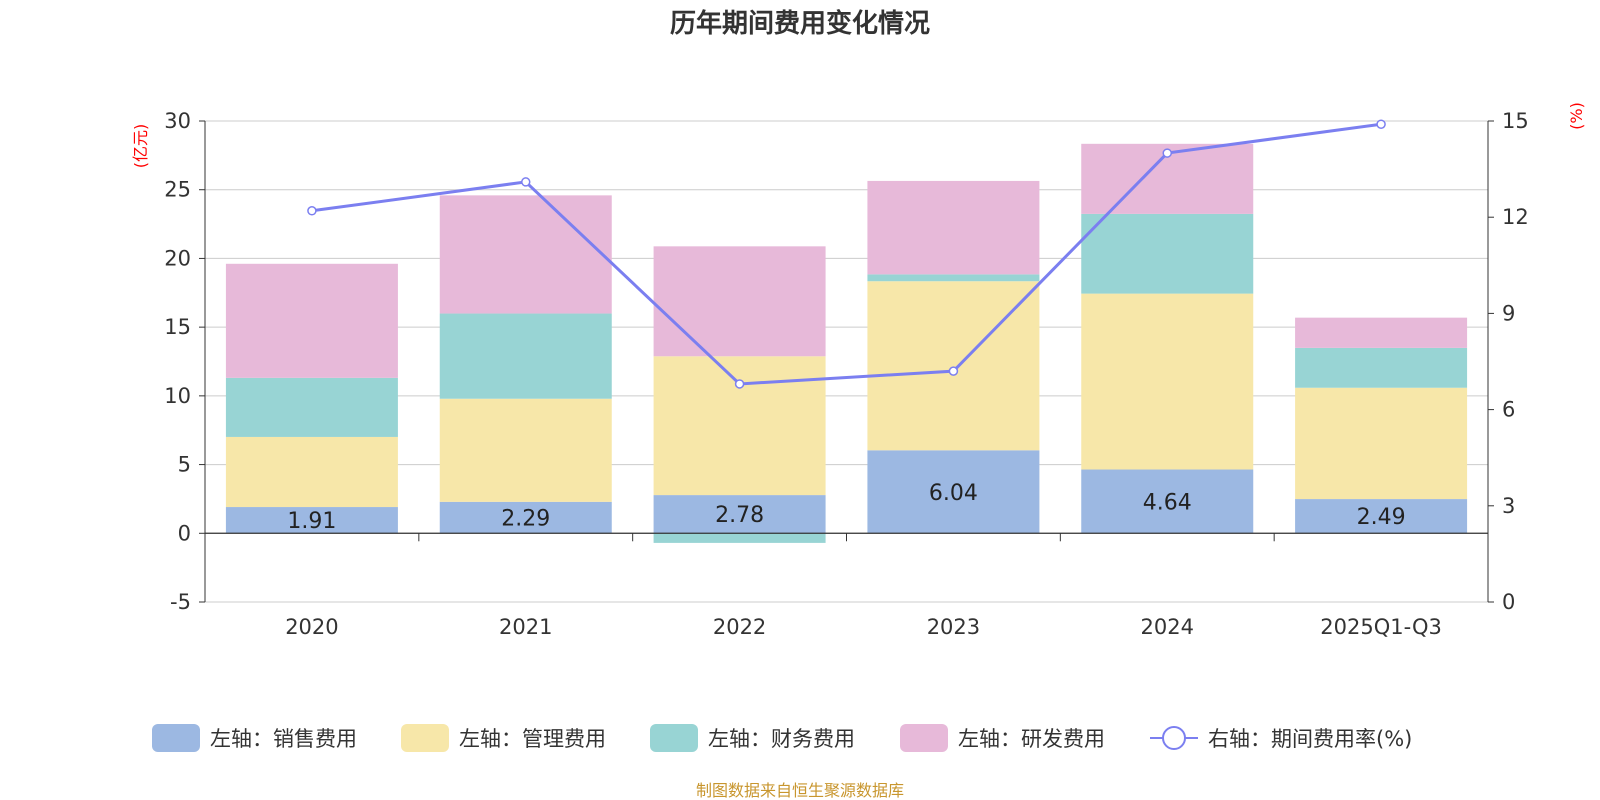  What do you see at coordinates (177, 121) in the screenshot?
I see `left-tick-label: 30` at bounding box center [177, 121].